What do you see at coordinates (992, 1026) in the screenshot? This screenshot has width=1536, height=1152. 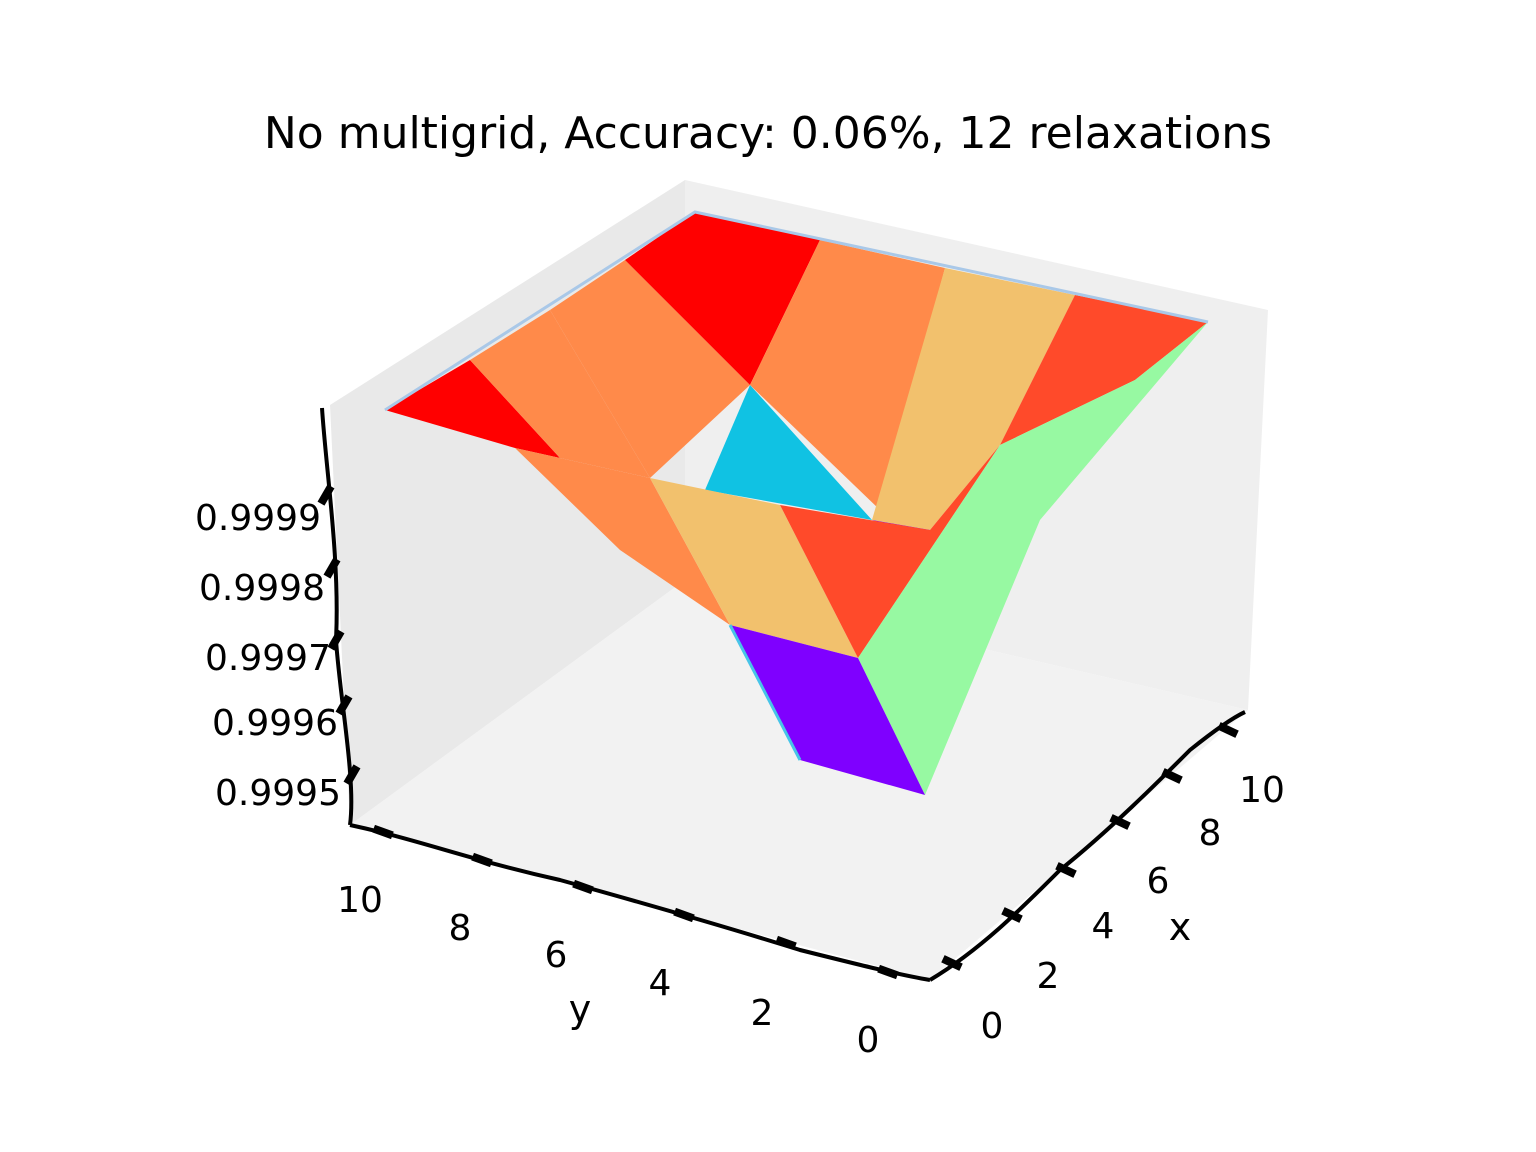 I see `x-tick-label: 0` at bounding box center [992, 1026].